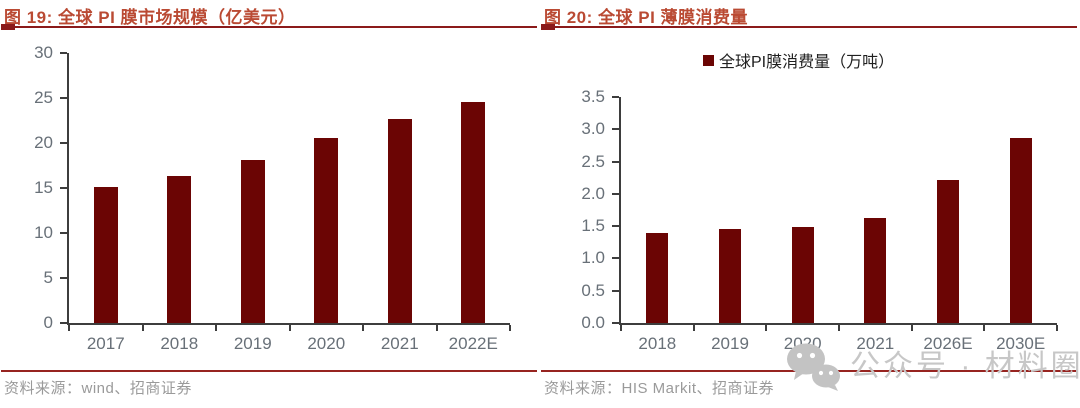 The width and height of the screenshot is (1080, 408). I want to click on x-axis-label: 2017, so click(105, 343).